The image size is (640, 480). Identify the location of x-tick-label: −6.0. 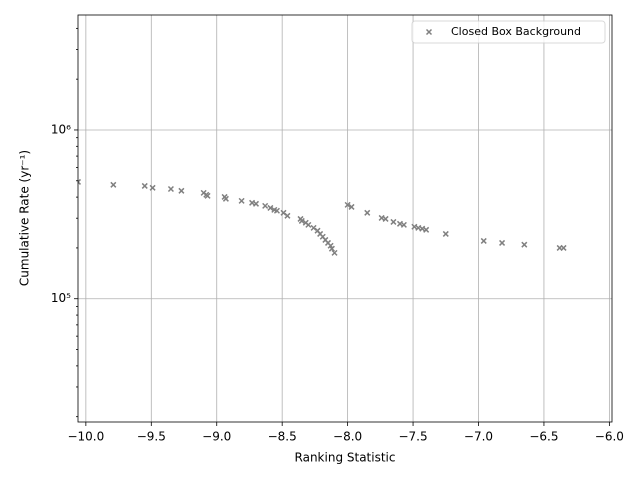
(609, 437).